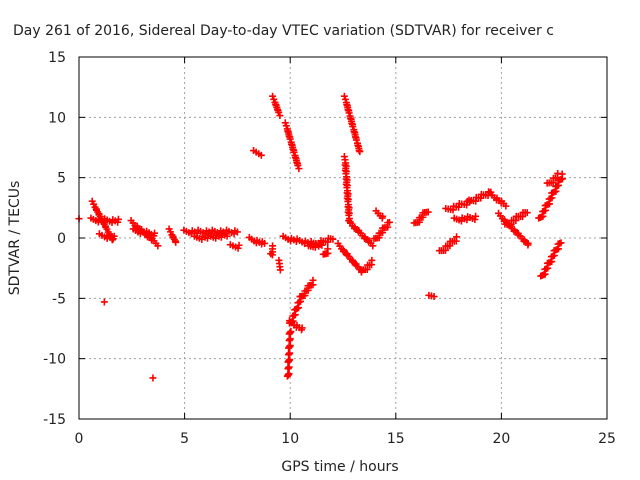 This screenshot has width=640, height=480. I want to click on y-tick-label: -15, so click(54, 420).